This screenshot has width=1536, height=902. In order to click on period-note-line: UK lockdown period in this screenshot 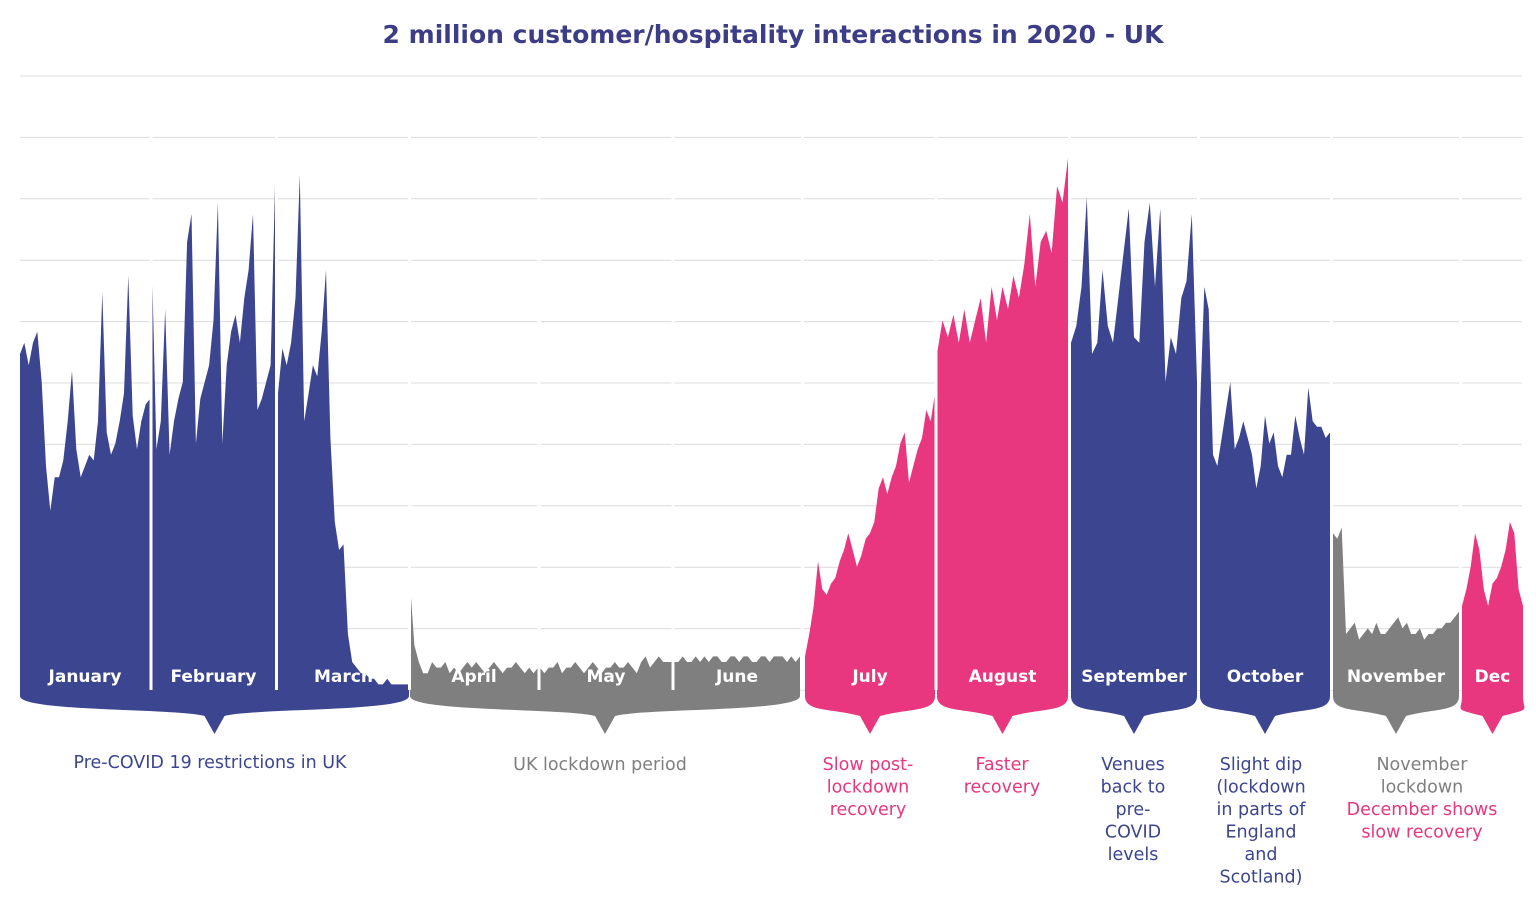, I will do `click(600, 765)`.